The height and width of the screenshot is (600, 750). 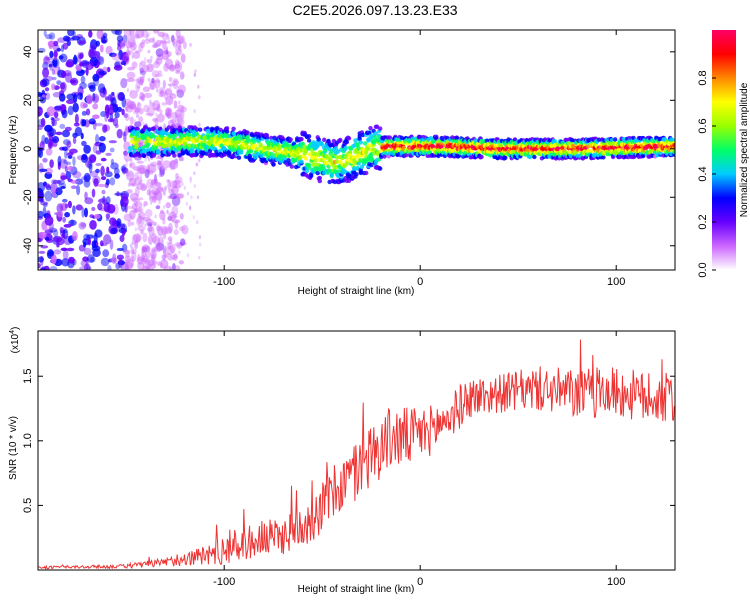 What do you see at coordinates (28, 376) in the screenshot?
I see `snr-y-tick-label: 1.5` at bounding box center [28, 376].